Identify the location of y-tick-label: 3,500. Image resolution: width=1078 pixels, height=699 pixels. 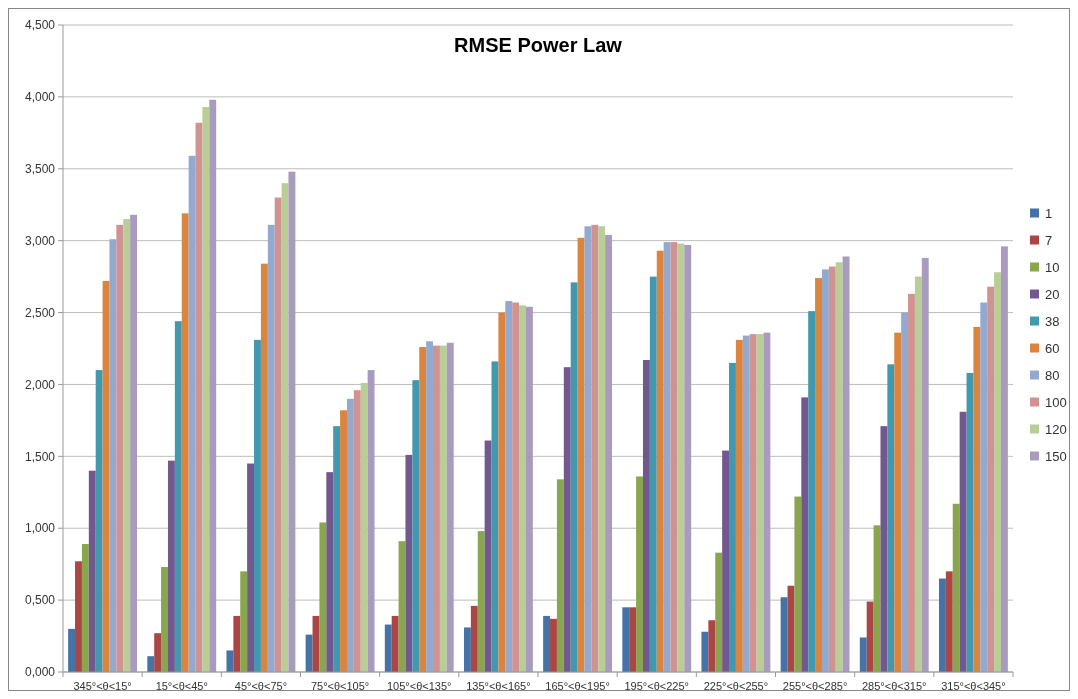
(40, 168).